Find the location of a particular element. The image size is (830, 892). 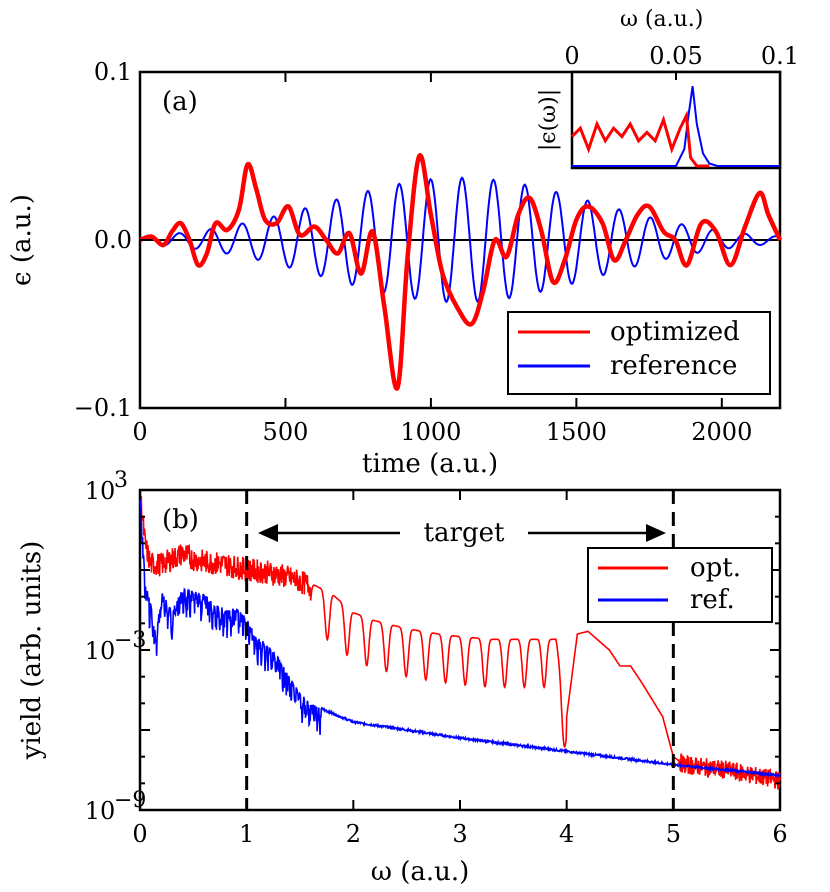

target-arrow-right-head is located at coordinates (656, 533).